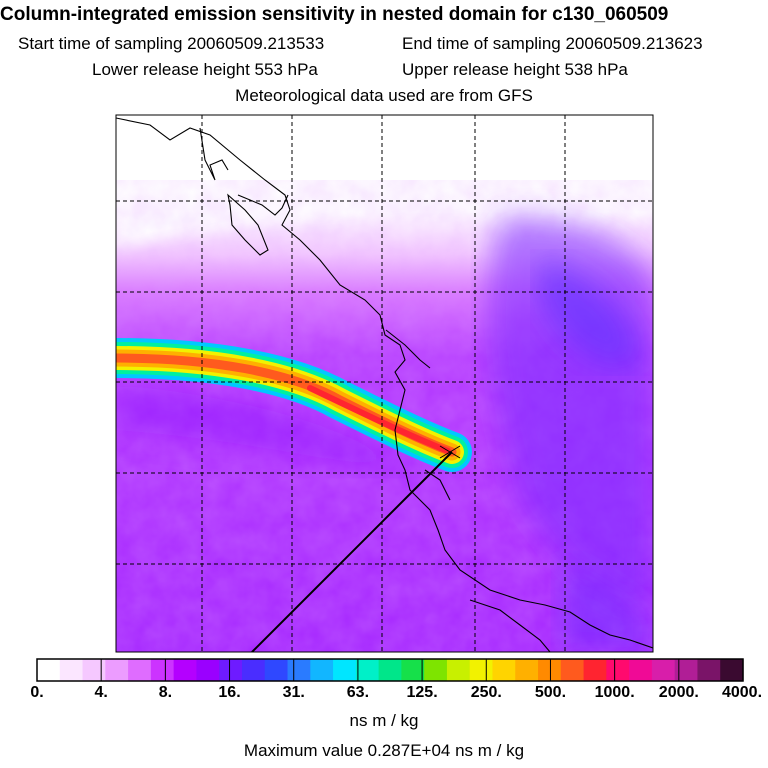 The width and height of the screenshot is (768, 768). What do you see at coordinates (171, 43) in the screenshot?
I see `start-time-label: Start time of sampling 20060509.213533` at bounding box center [171, 43].